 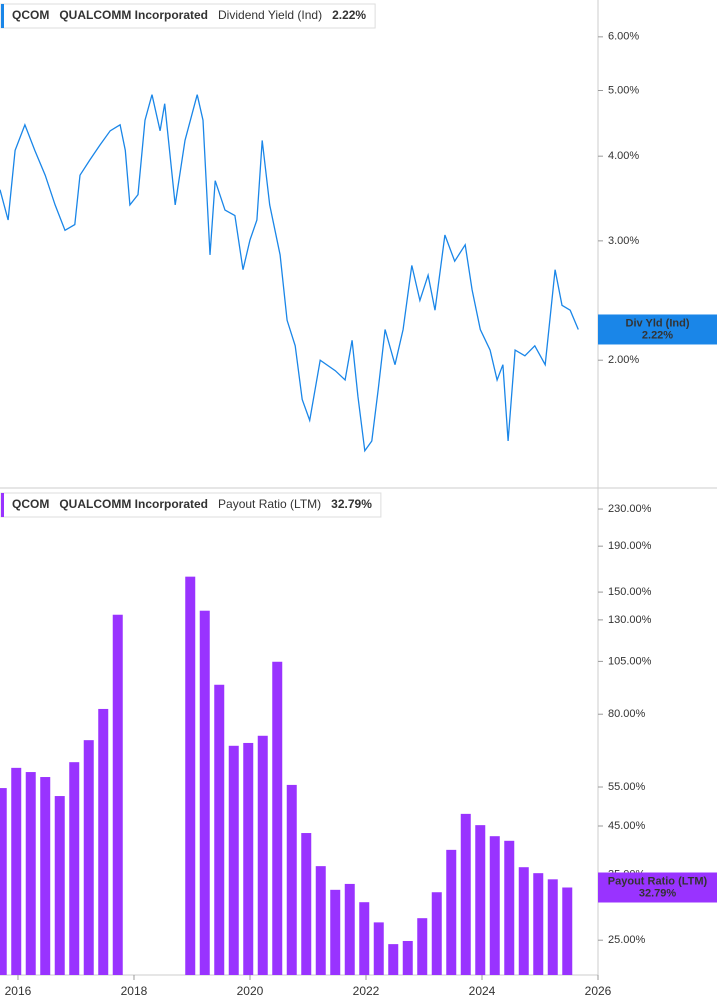 What do you see at coordinates (627, 940) in the screenshot?
I see `y-tick-label: 25.00%` at bounding box center [627, 940].